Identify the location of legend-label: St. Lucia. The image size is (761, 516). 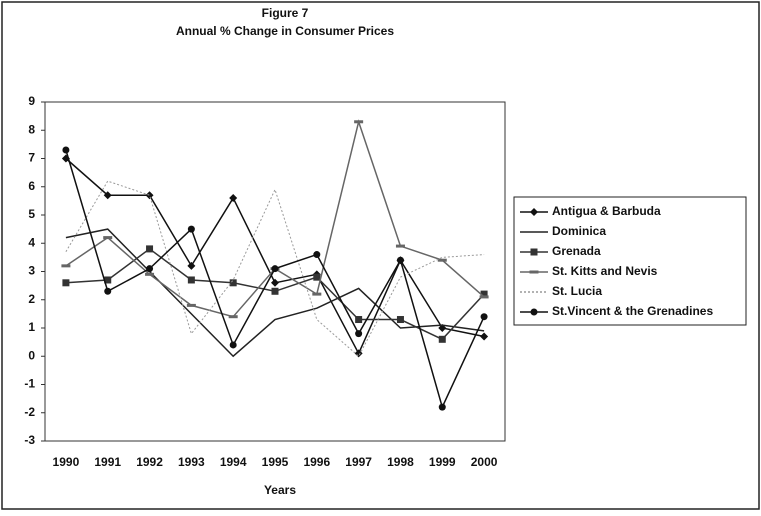
(577, 291).